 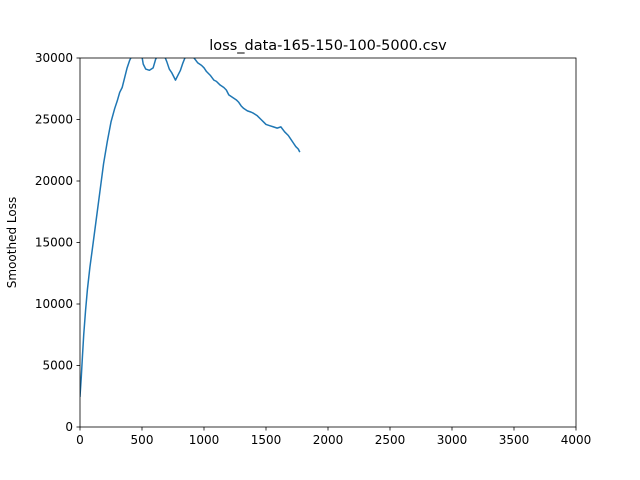 What do you see at coordinates (452, 440) in the screenshot?
I see `x-tick-label: 3000` at bounding box center [452, 440].